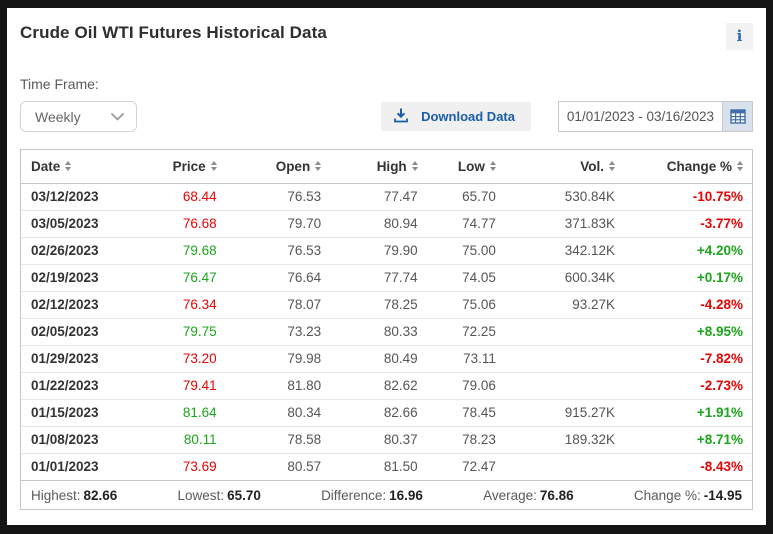  I want to click on column-header-label: Date, so click(46, 166).